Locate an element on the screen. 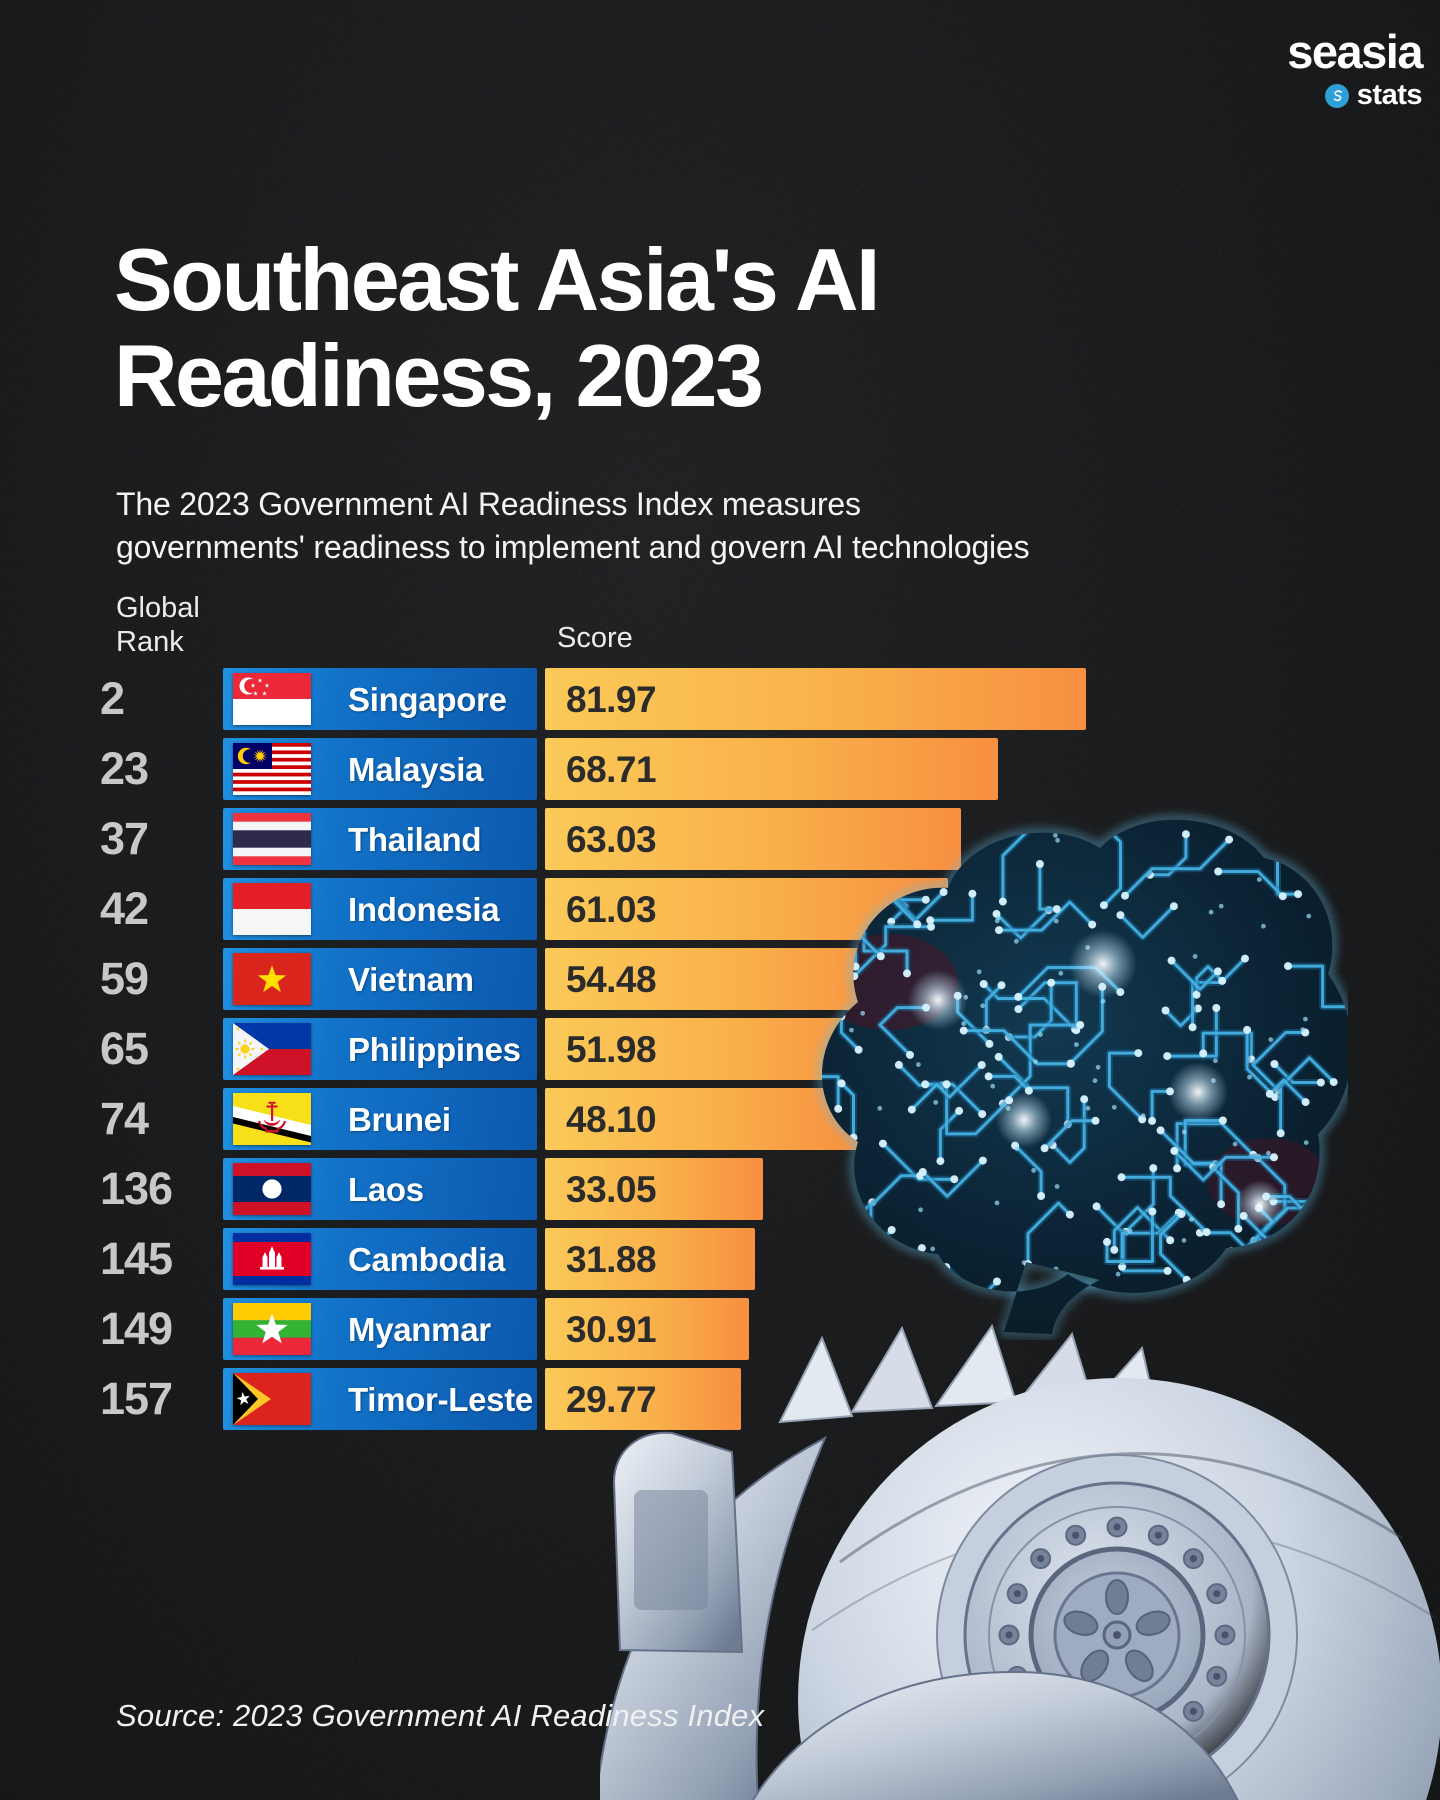 The image size is (1440, 1800). flag-brunei-icon is located at coordinates (272, 1119).